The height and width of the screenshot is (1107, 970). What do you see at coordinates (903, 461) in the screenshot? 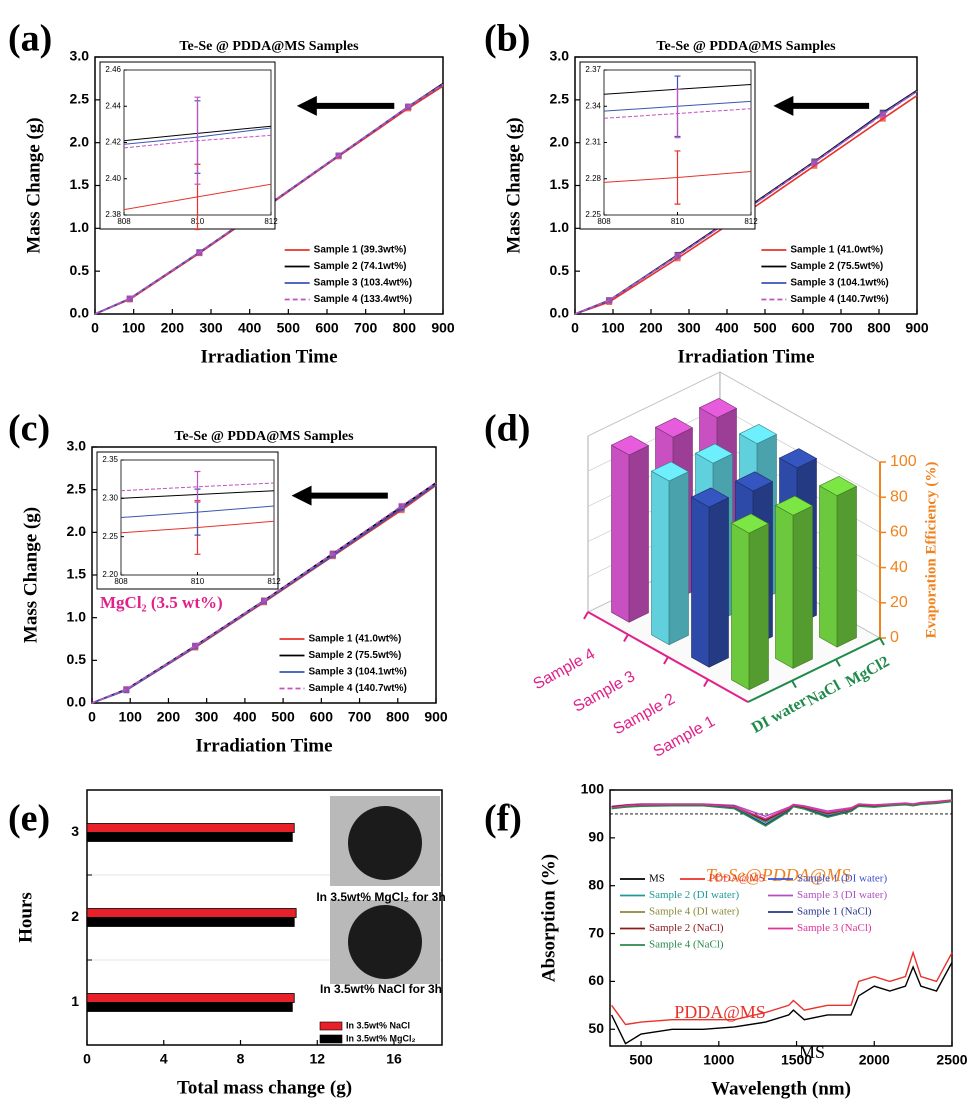
I see `z-tick-label: 100` at bounding box center [903, 461].